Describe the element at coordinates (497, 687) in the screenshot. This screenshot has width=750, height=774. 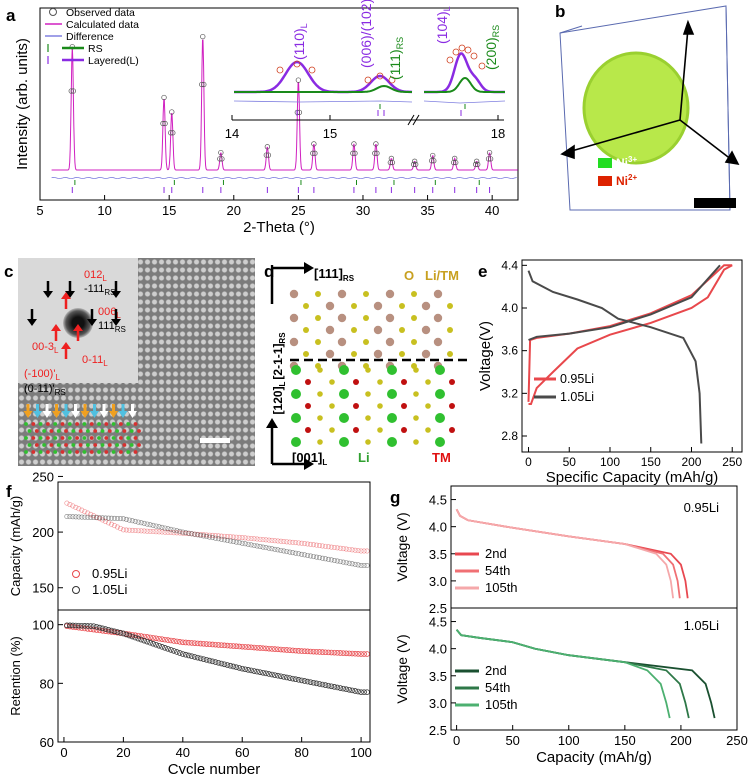
I see `legend-label: 54th` at that location.